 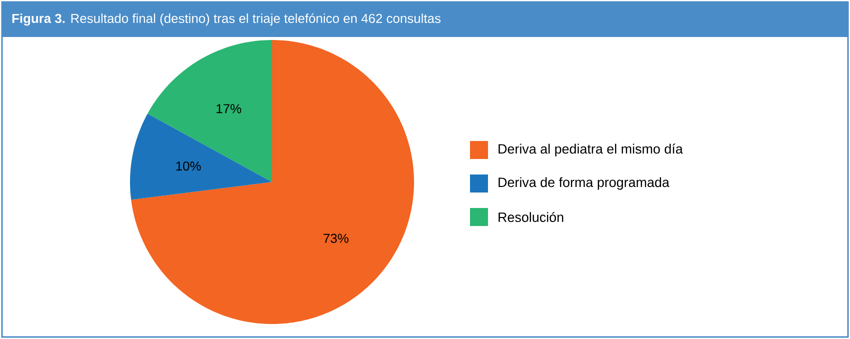 I want to click on data-label: 17%, so click(x=229, y=109).